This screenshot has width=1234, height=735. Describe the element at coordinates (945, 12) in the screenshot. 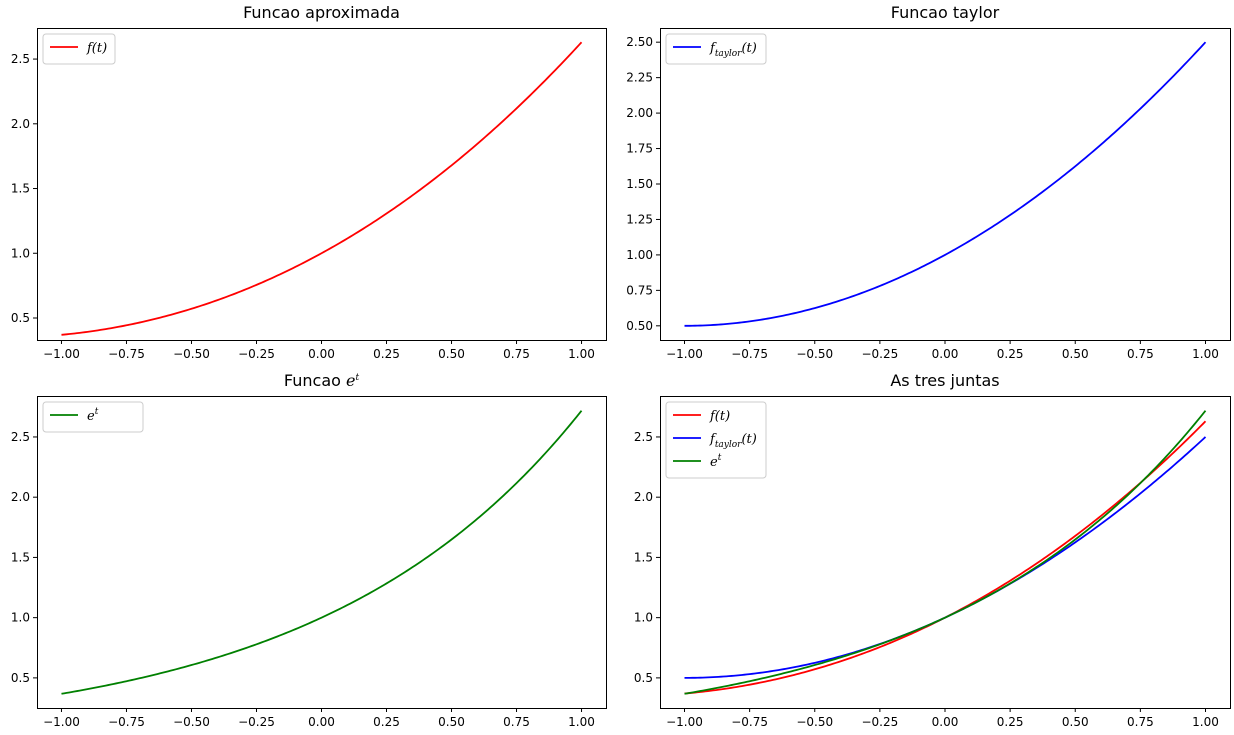

I see `subplot-title: Funcao taylor` at that location.